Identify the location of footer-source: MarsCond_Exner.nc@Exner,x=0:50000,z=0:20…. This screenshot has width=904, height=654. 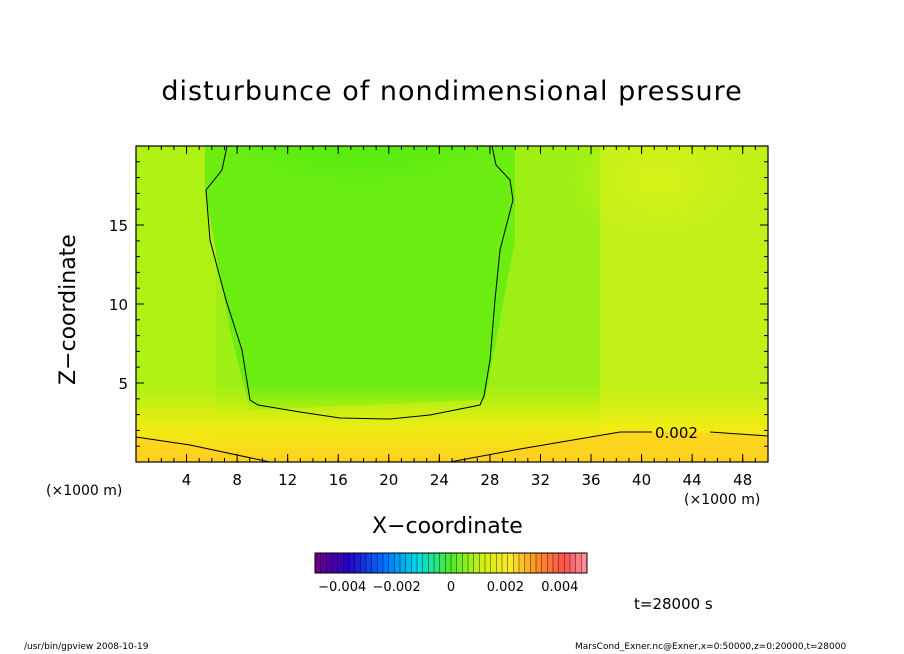
(711, 647).